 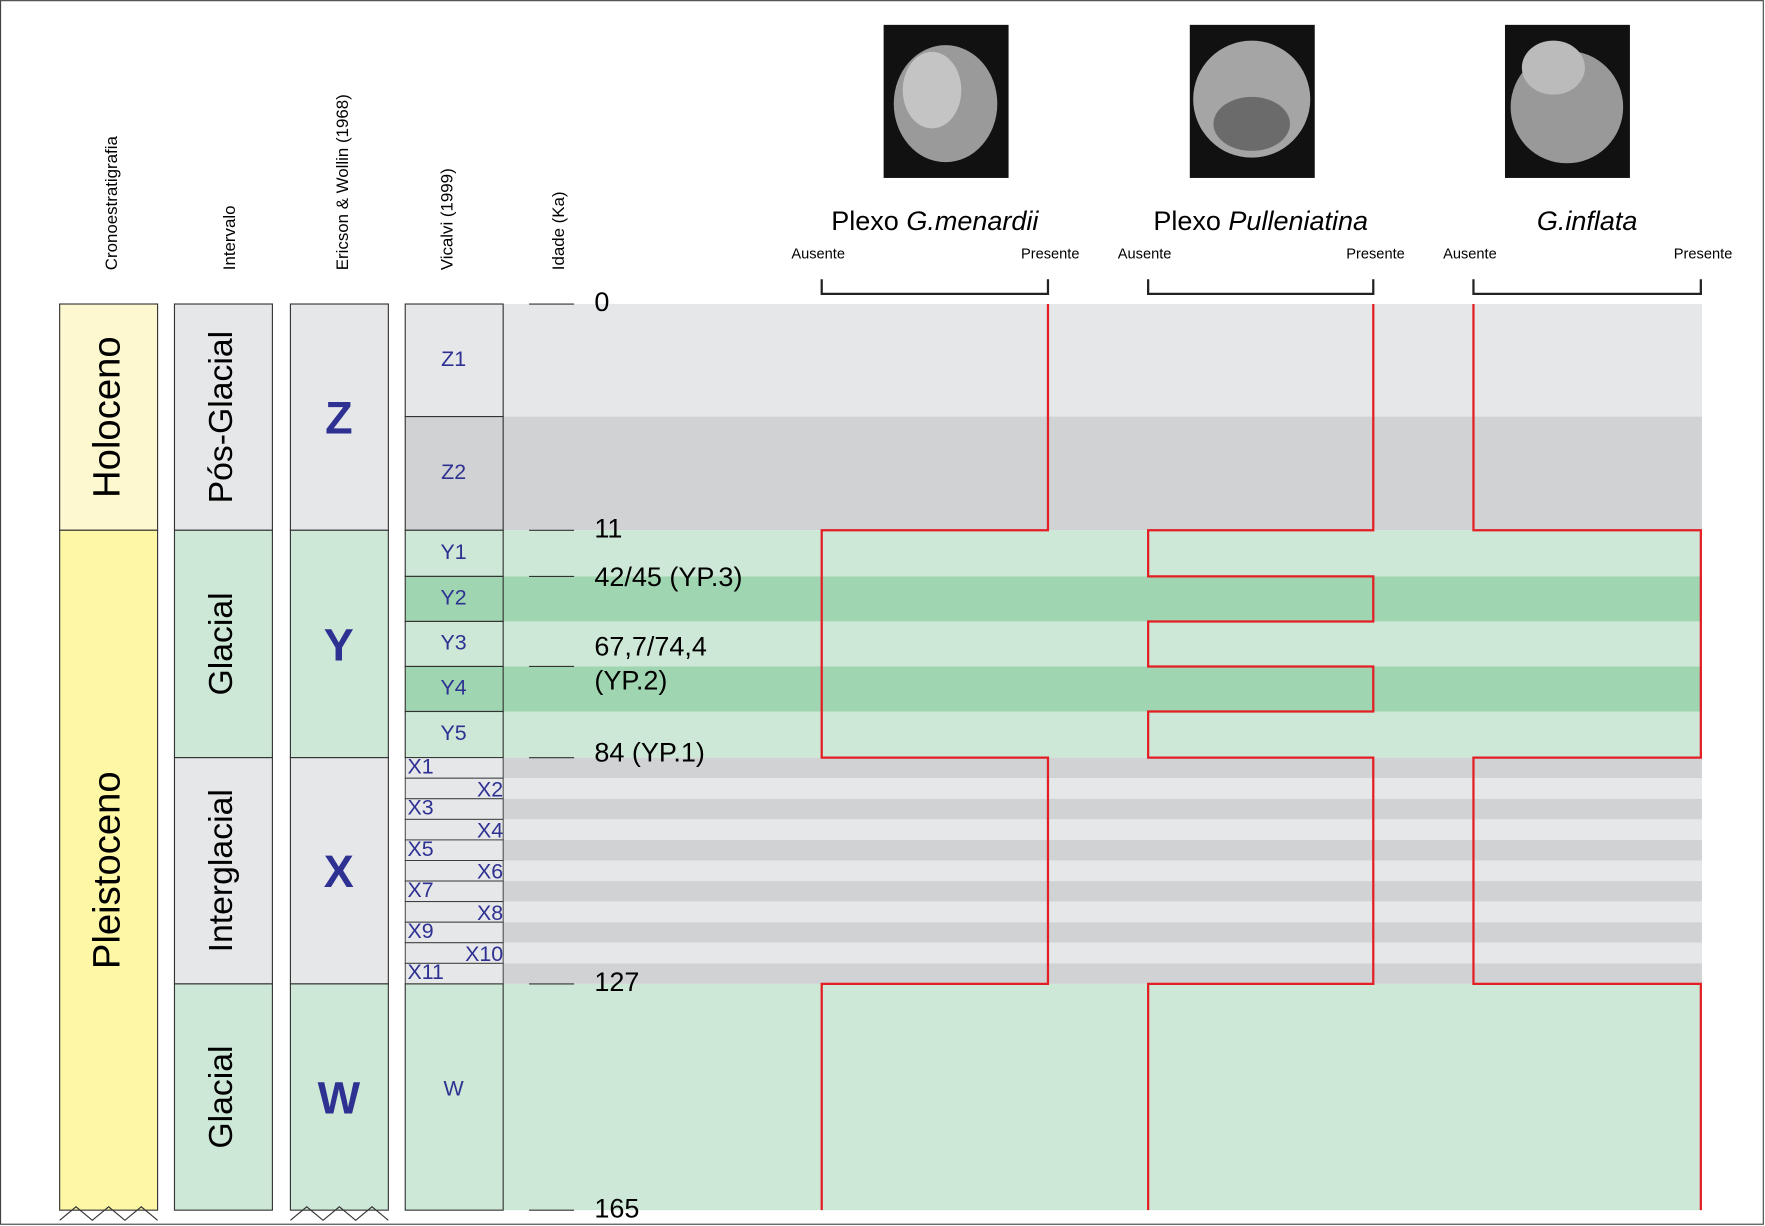 What do you see at coordinates (650, 647) in the screenshot?
I see `age-label: 67,7/74,4` at bounding box center [650, 647].